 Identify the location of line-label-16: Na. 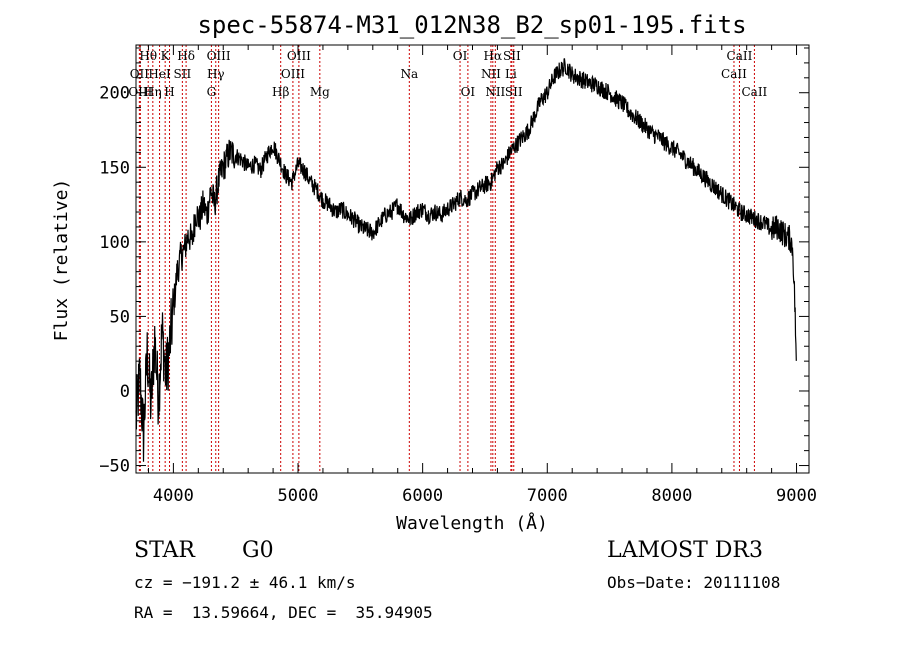
(409, 74).